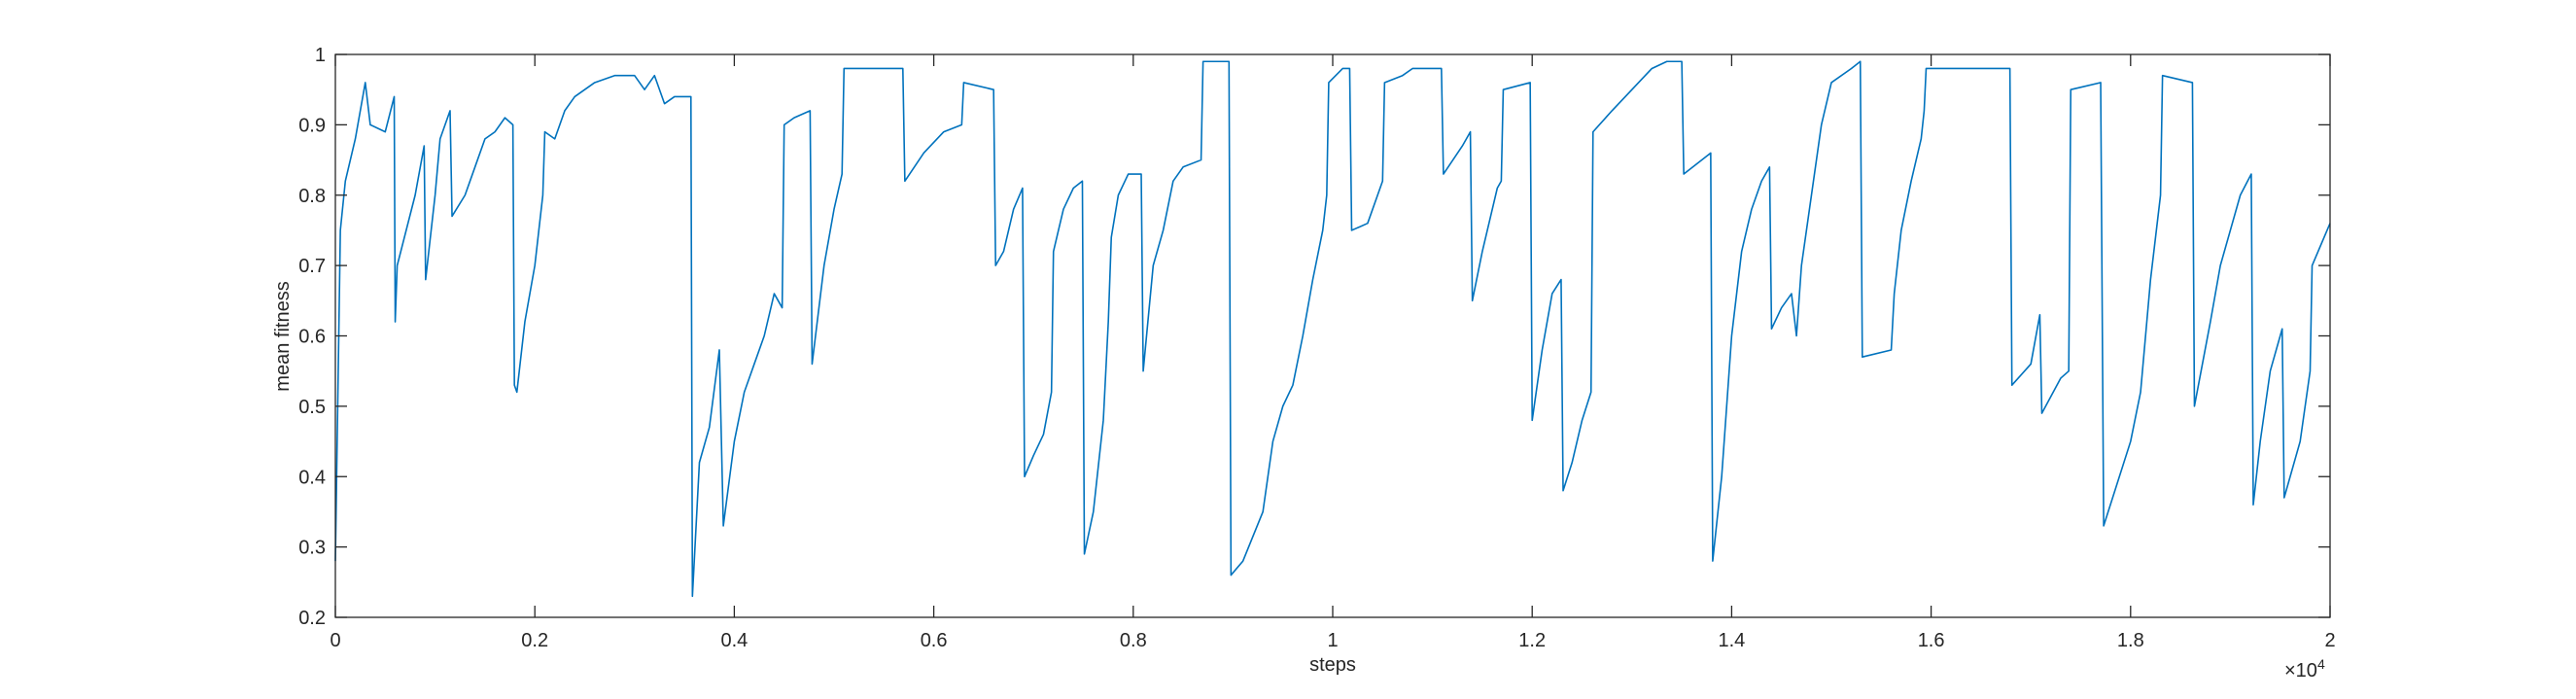  I want to click on x-multiplier: ×10⁴, so click(2304, 669).